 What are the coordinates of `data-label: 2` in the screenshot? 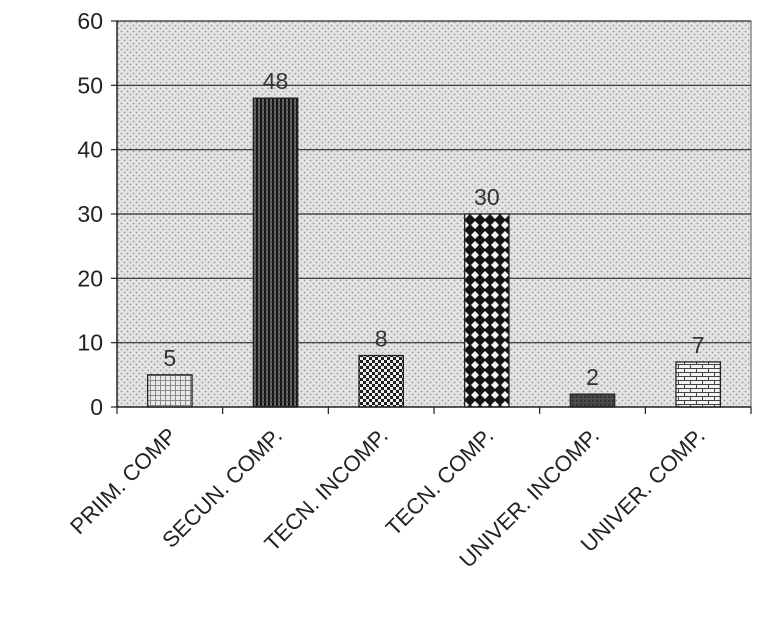 It's located at (592, 377).